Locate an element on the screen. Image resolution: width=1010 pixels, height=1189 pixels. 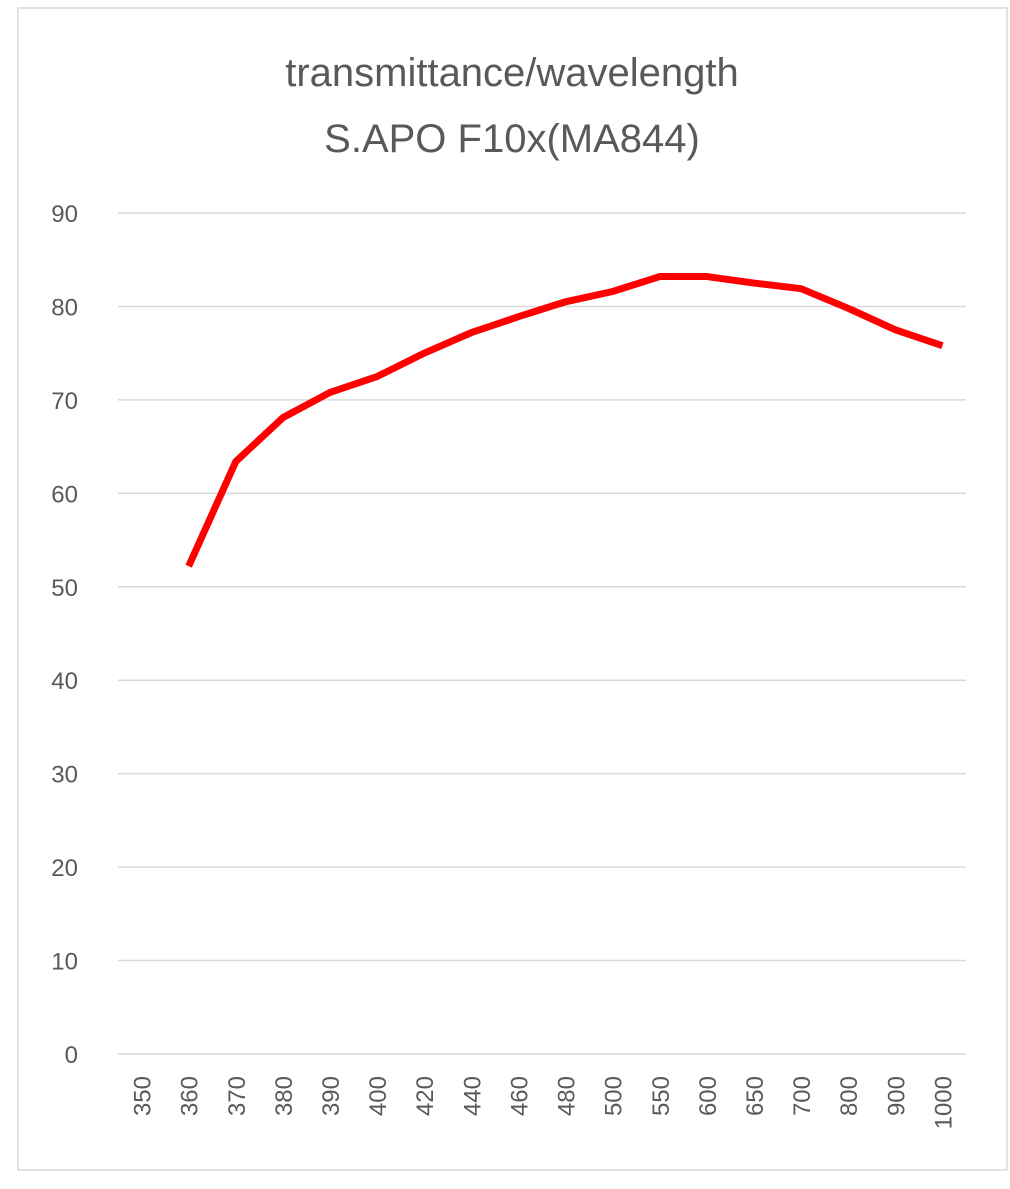
y-tick-label: 90 is located at coordinates (64, 214).